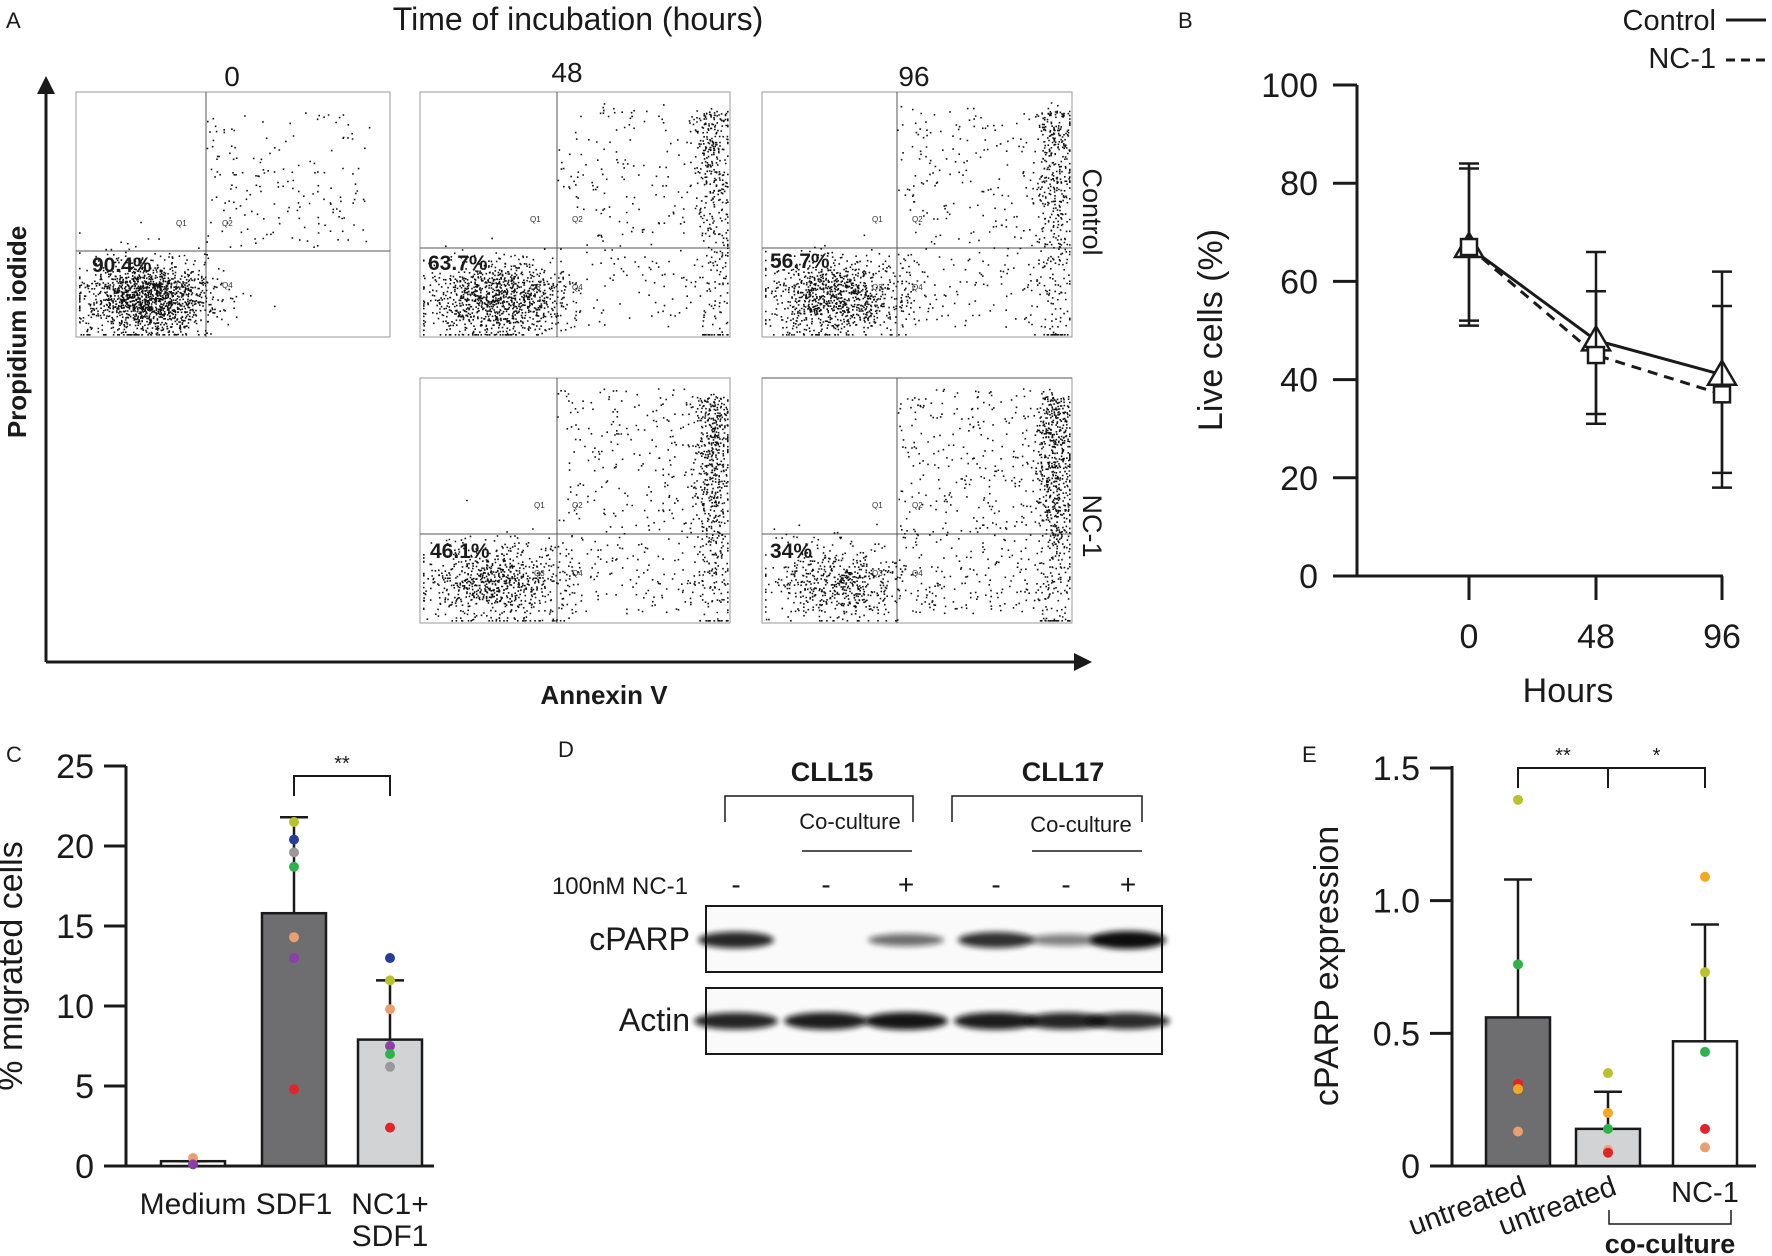 The image size is (1772, 1256). I want to click on live-percentage: 34%, so click(791, 551).